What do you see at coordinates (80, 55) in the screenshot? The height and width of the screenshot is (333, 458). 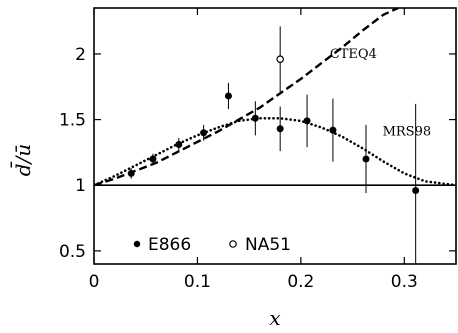 I see `y-tick-label: 2` at bounding box center [80, 55].